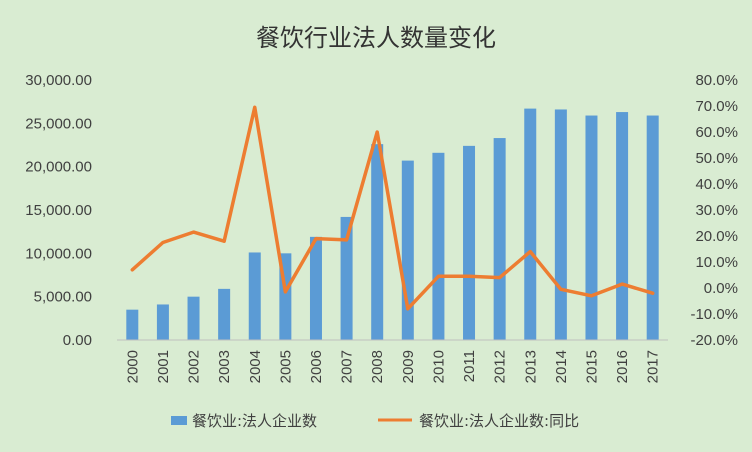 The width and height of the screenshot is (752, 452). Describe the element at coordinates (377, 366) in the screenshot. I see `x-axis-tick-label: 2008` at that location.